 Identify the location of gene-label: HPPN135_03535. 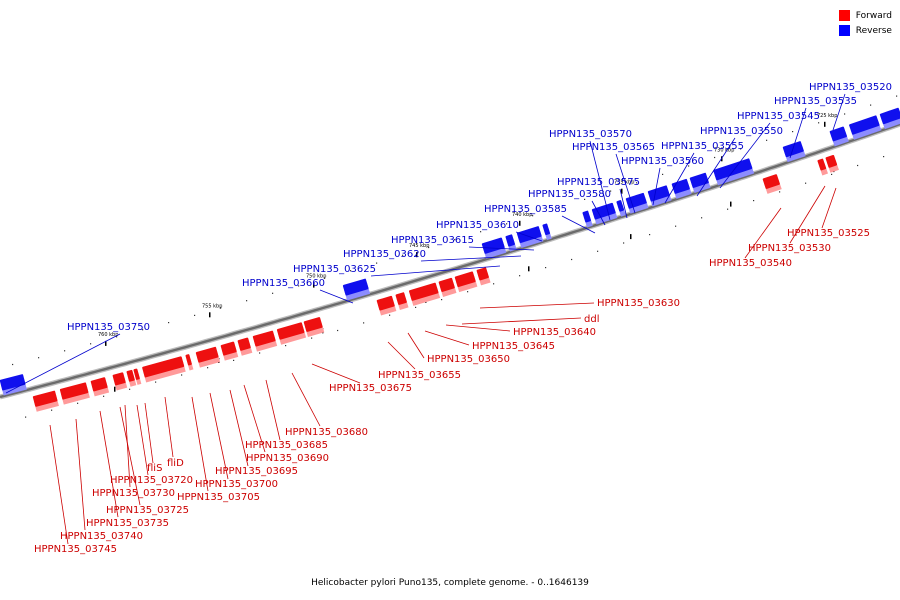
(815, 101).